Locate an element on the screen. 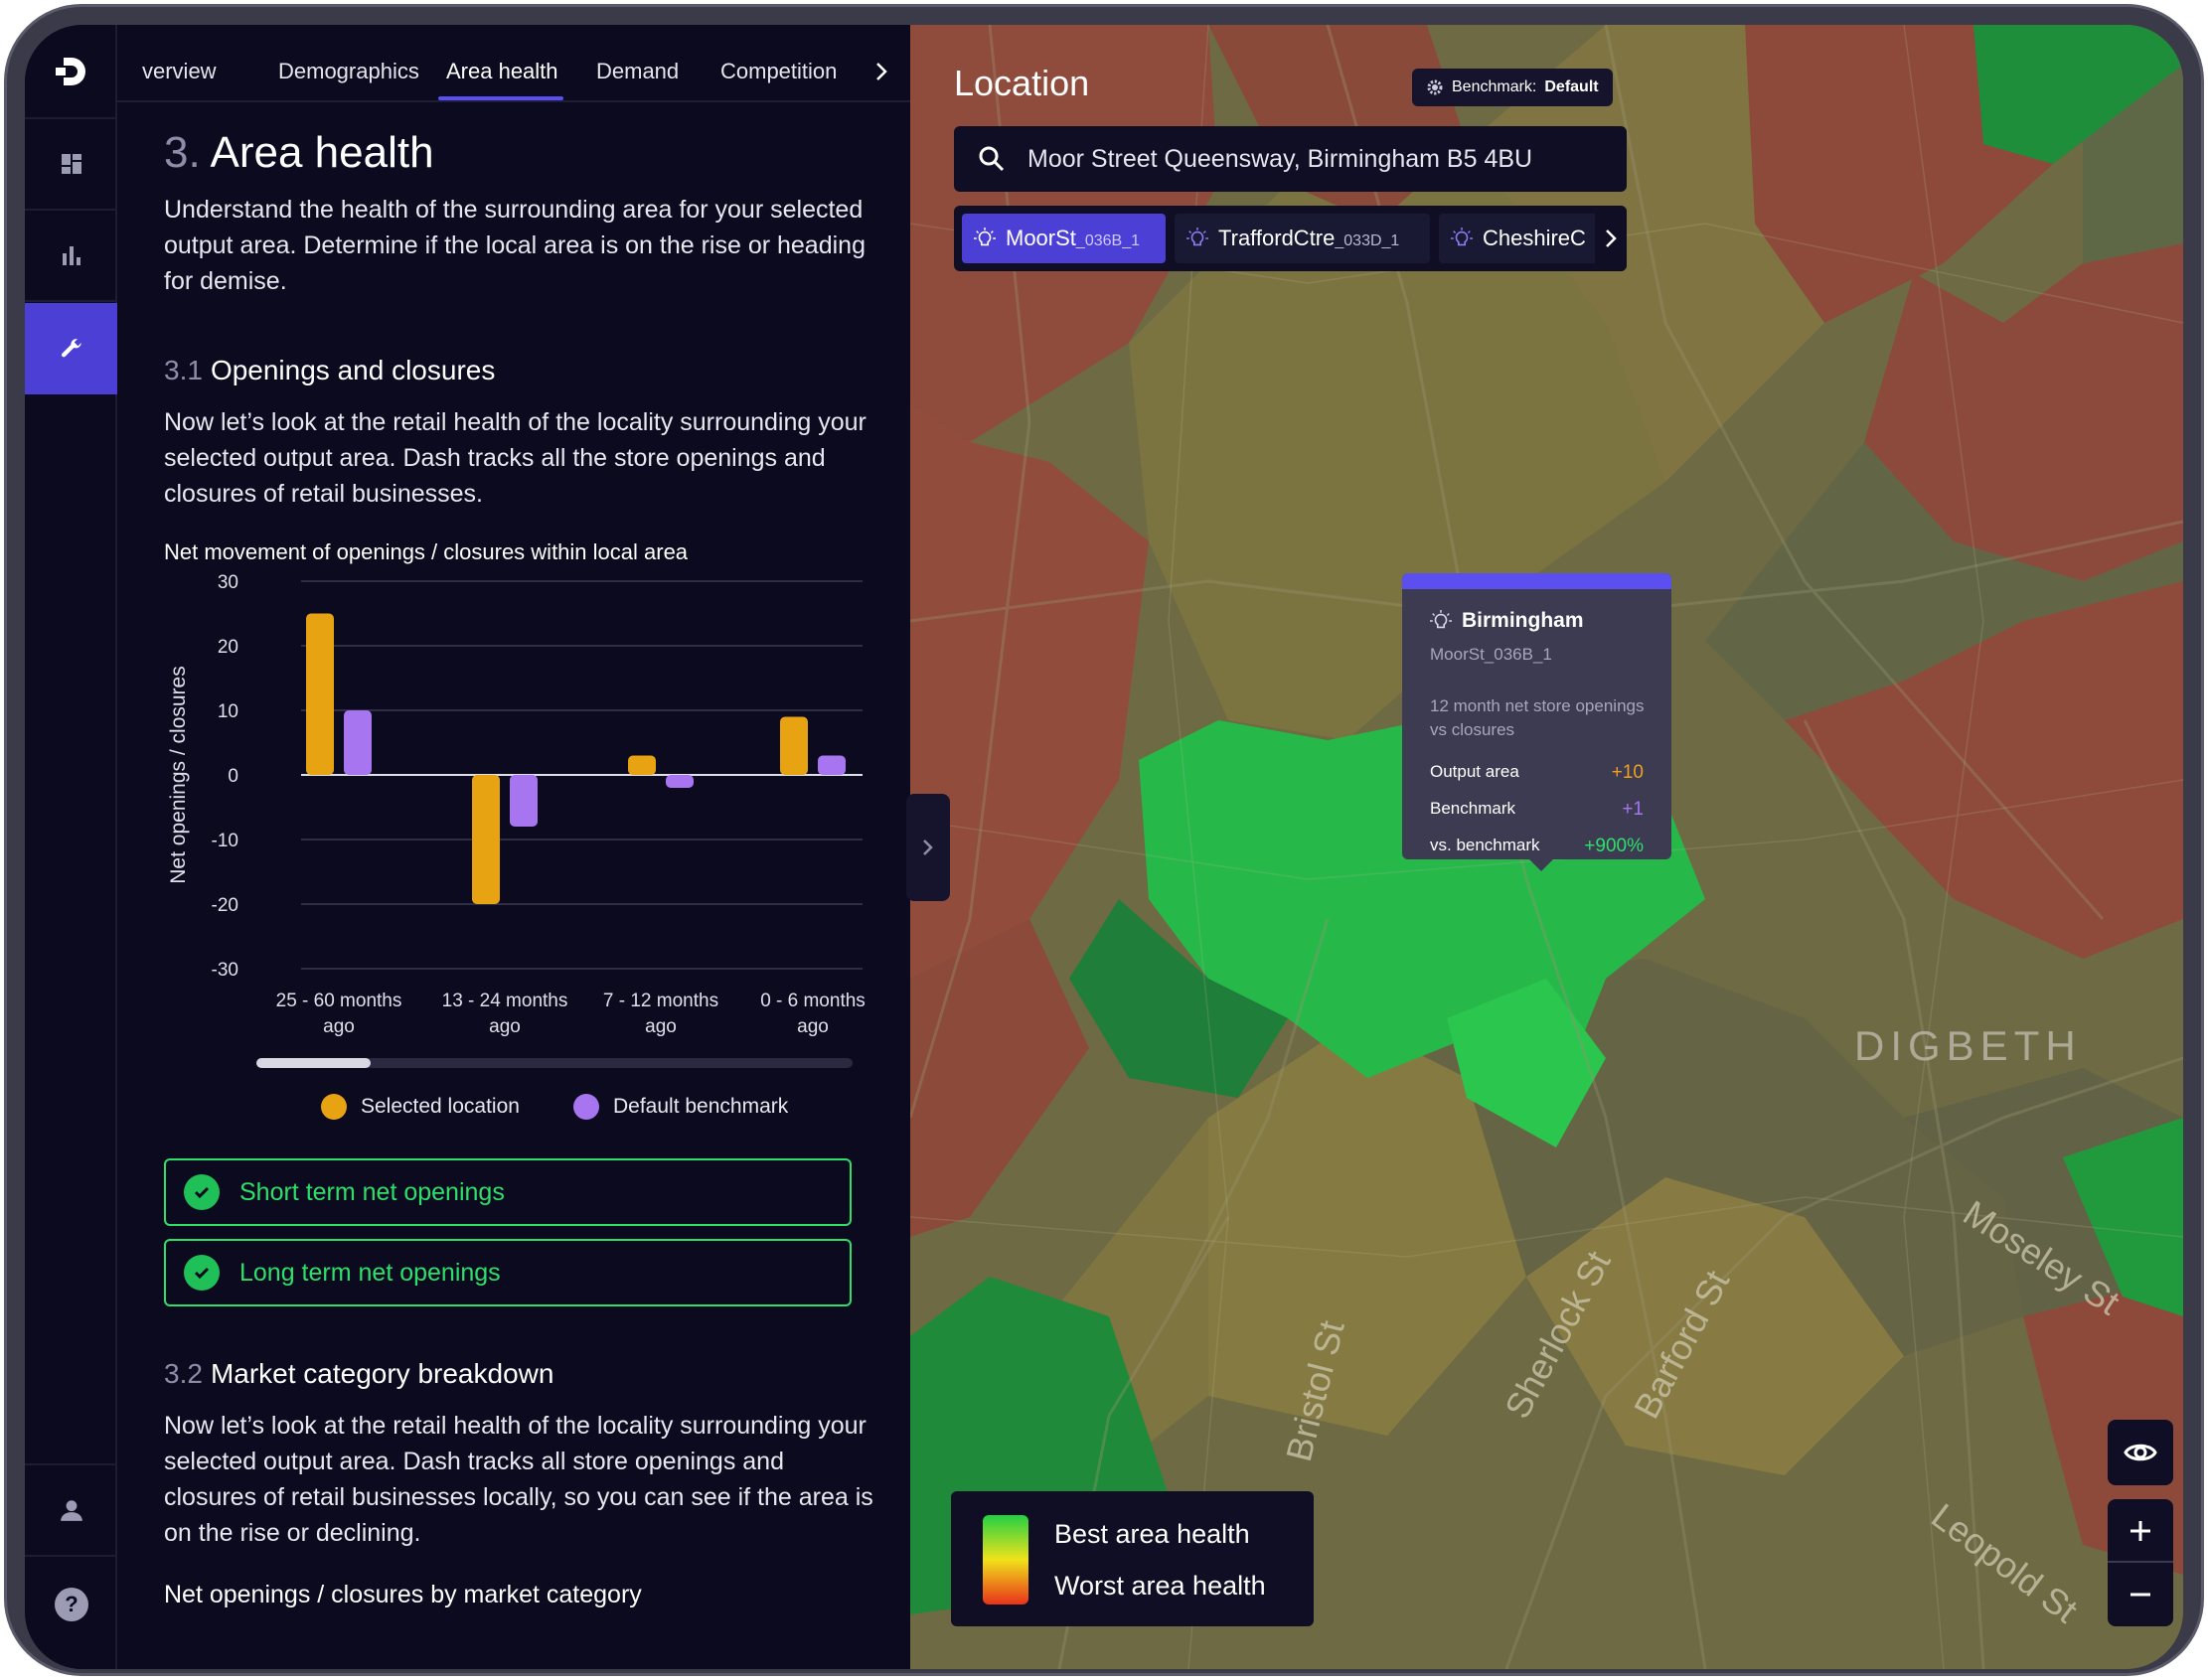 This screenshot has height=1680, width=2208. analytics-icon is located at coordinates (71, 256).